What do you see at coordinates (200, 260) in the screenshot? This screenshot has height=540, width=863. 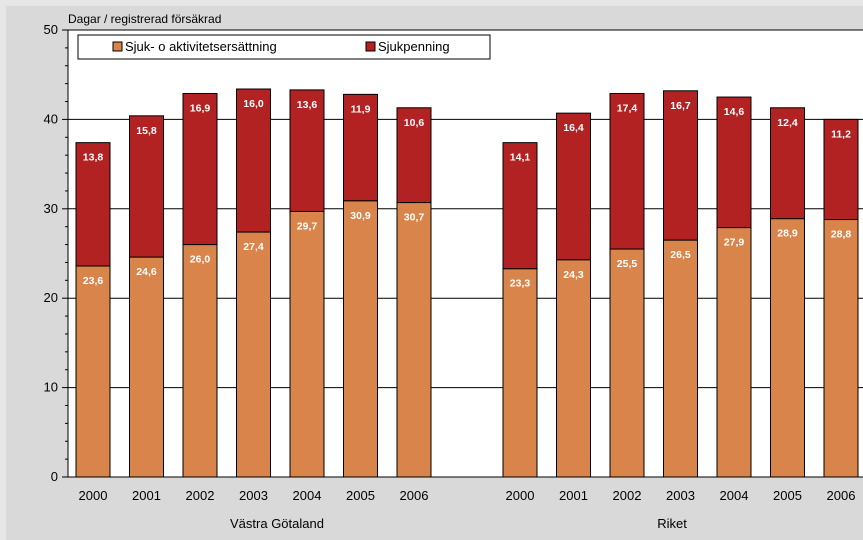 I see `data-label: 26,0` at bounding box center [200, 260].